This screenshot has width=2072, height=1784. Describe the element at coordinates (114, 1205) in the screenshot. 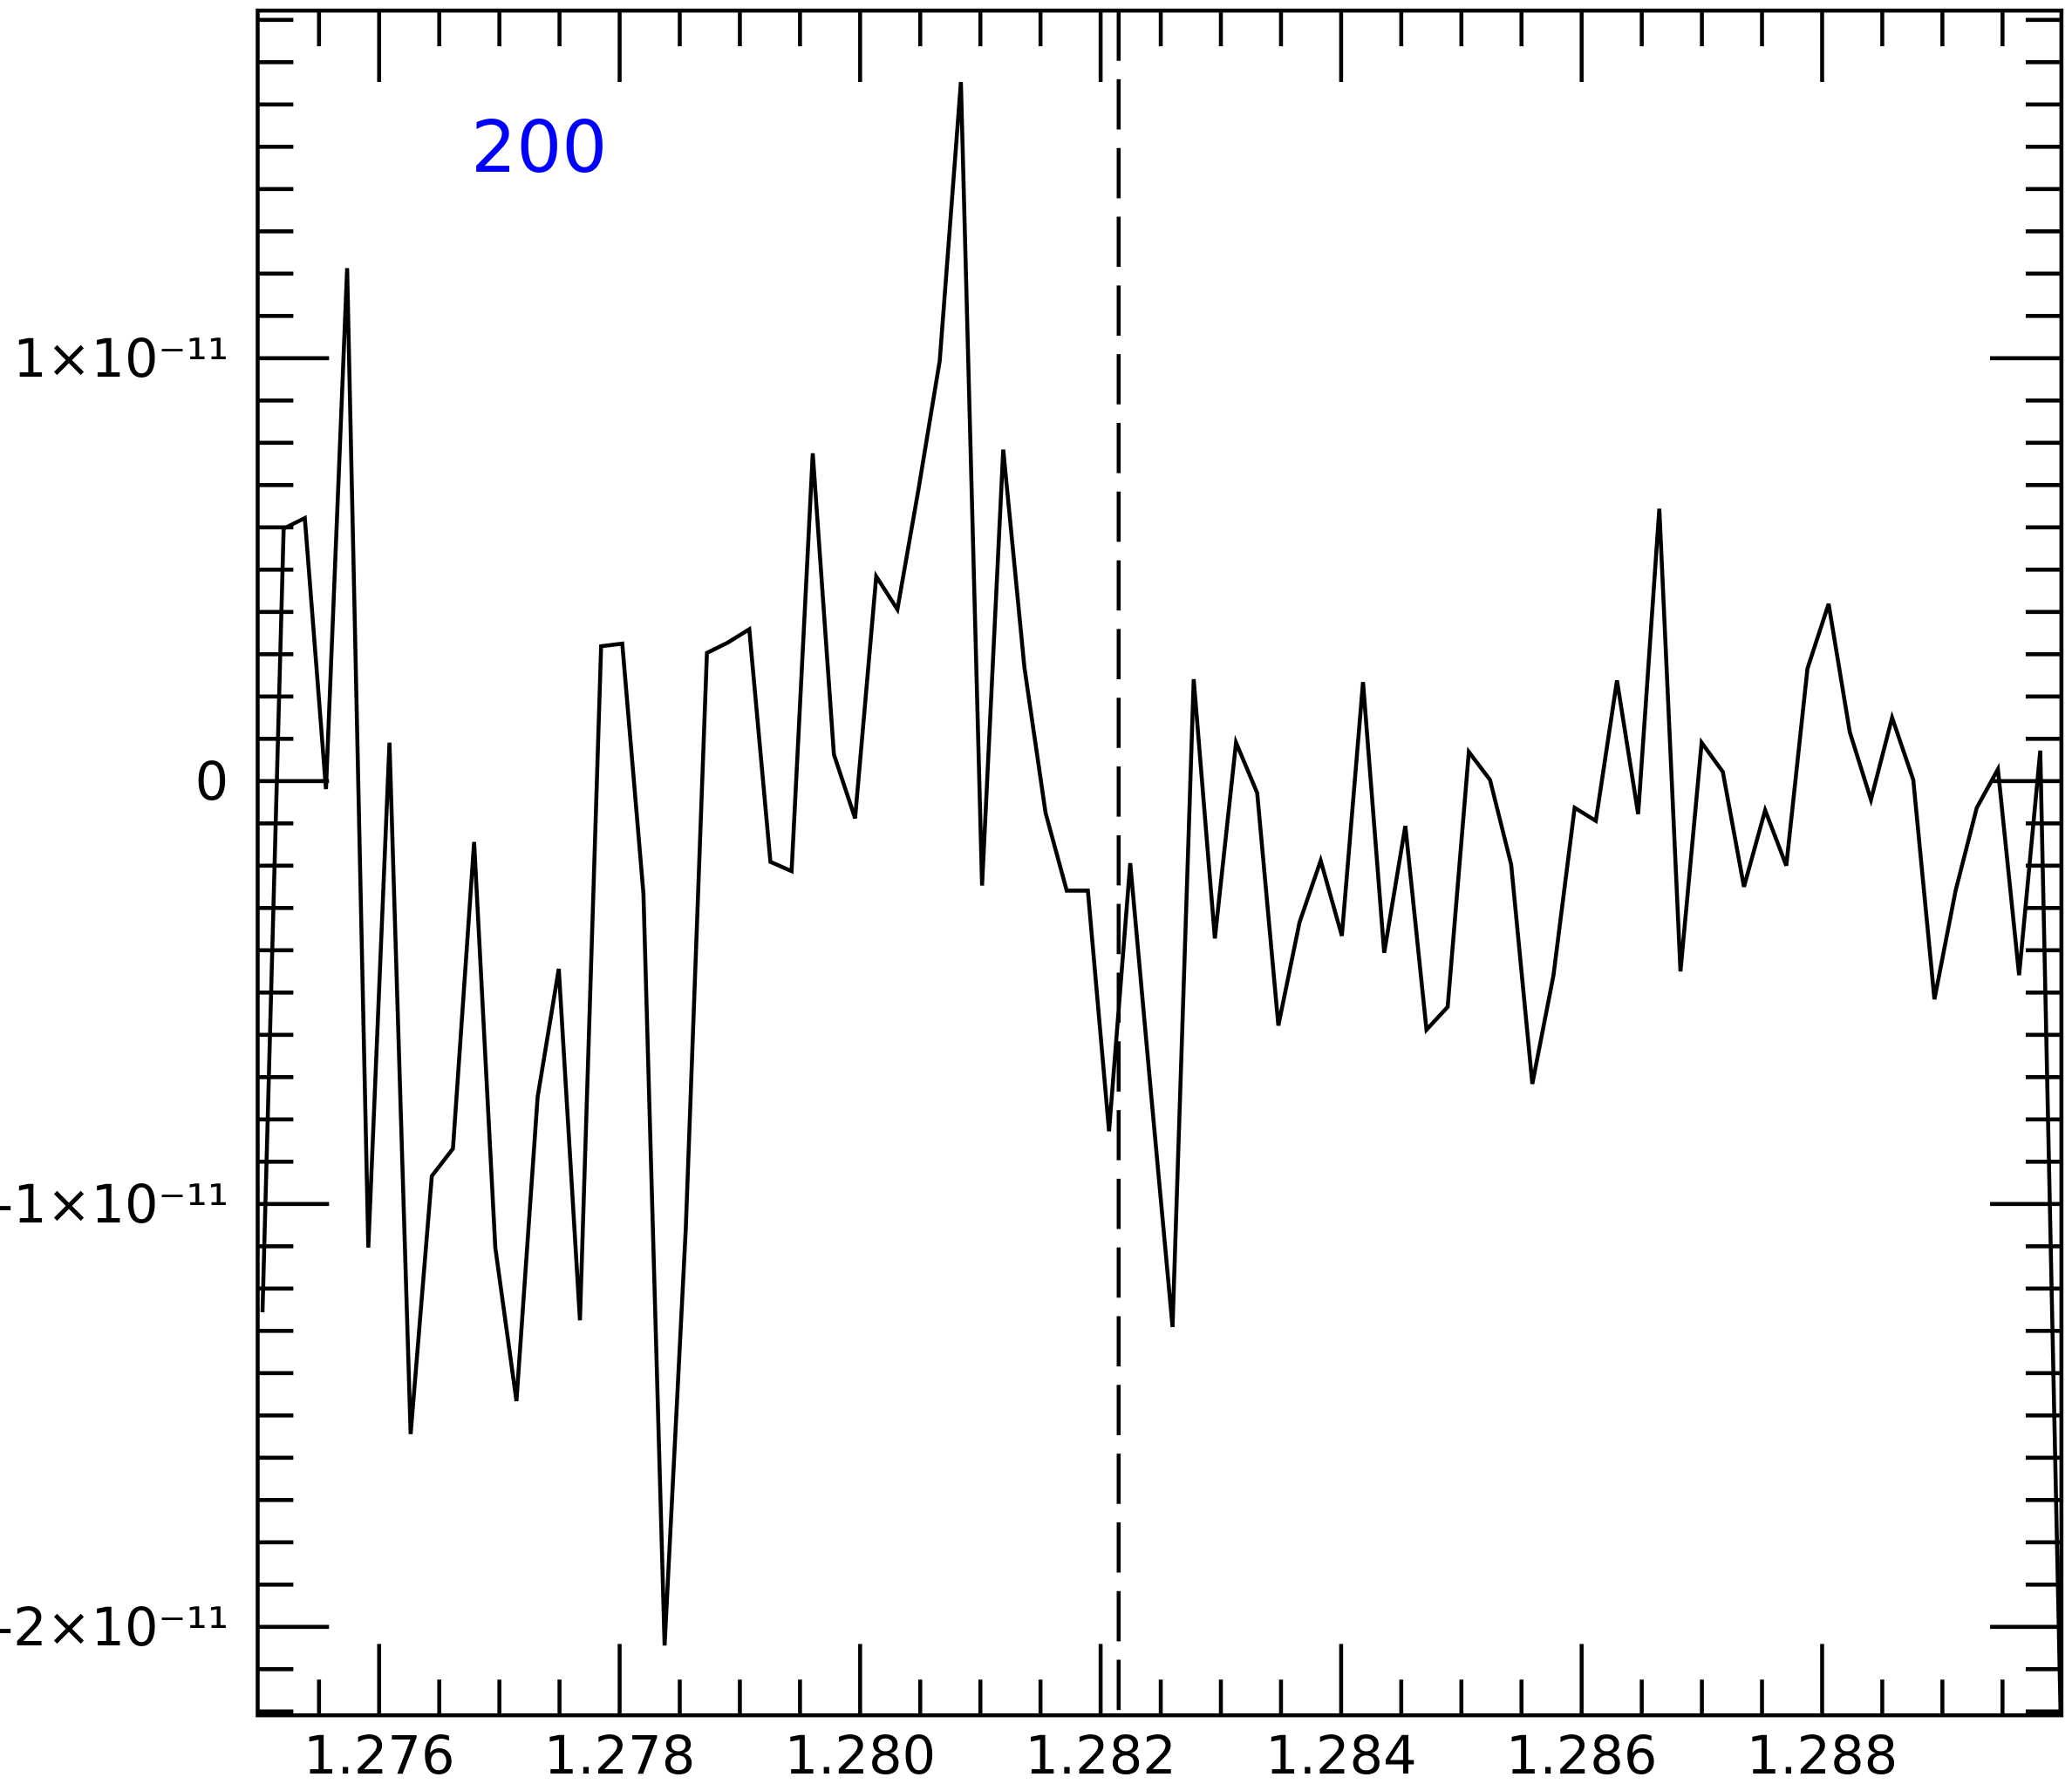

I see `y-tick-label: -1×10⁻¹¹` at that location.